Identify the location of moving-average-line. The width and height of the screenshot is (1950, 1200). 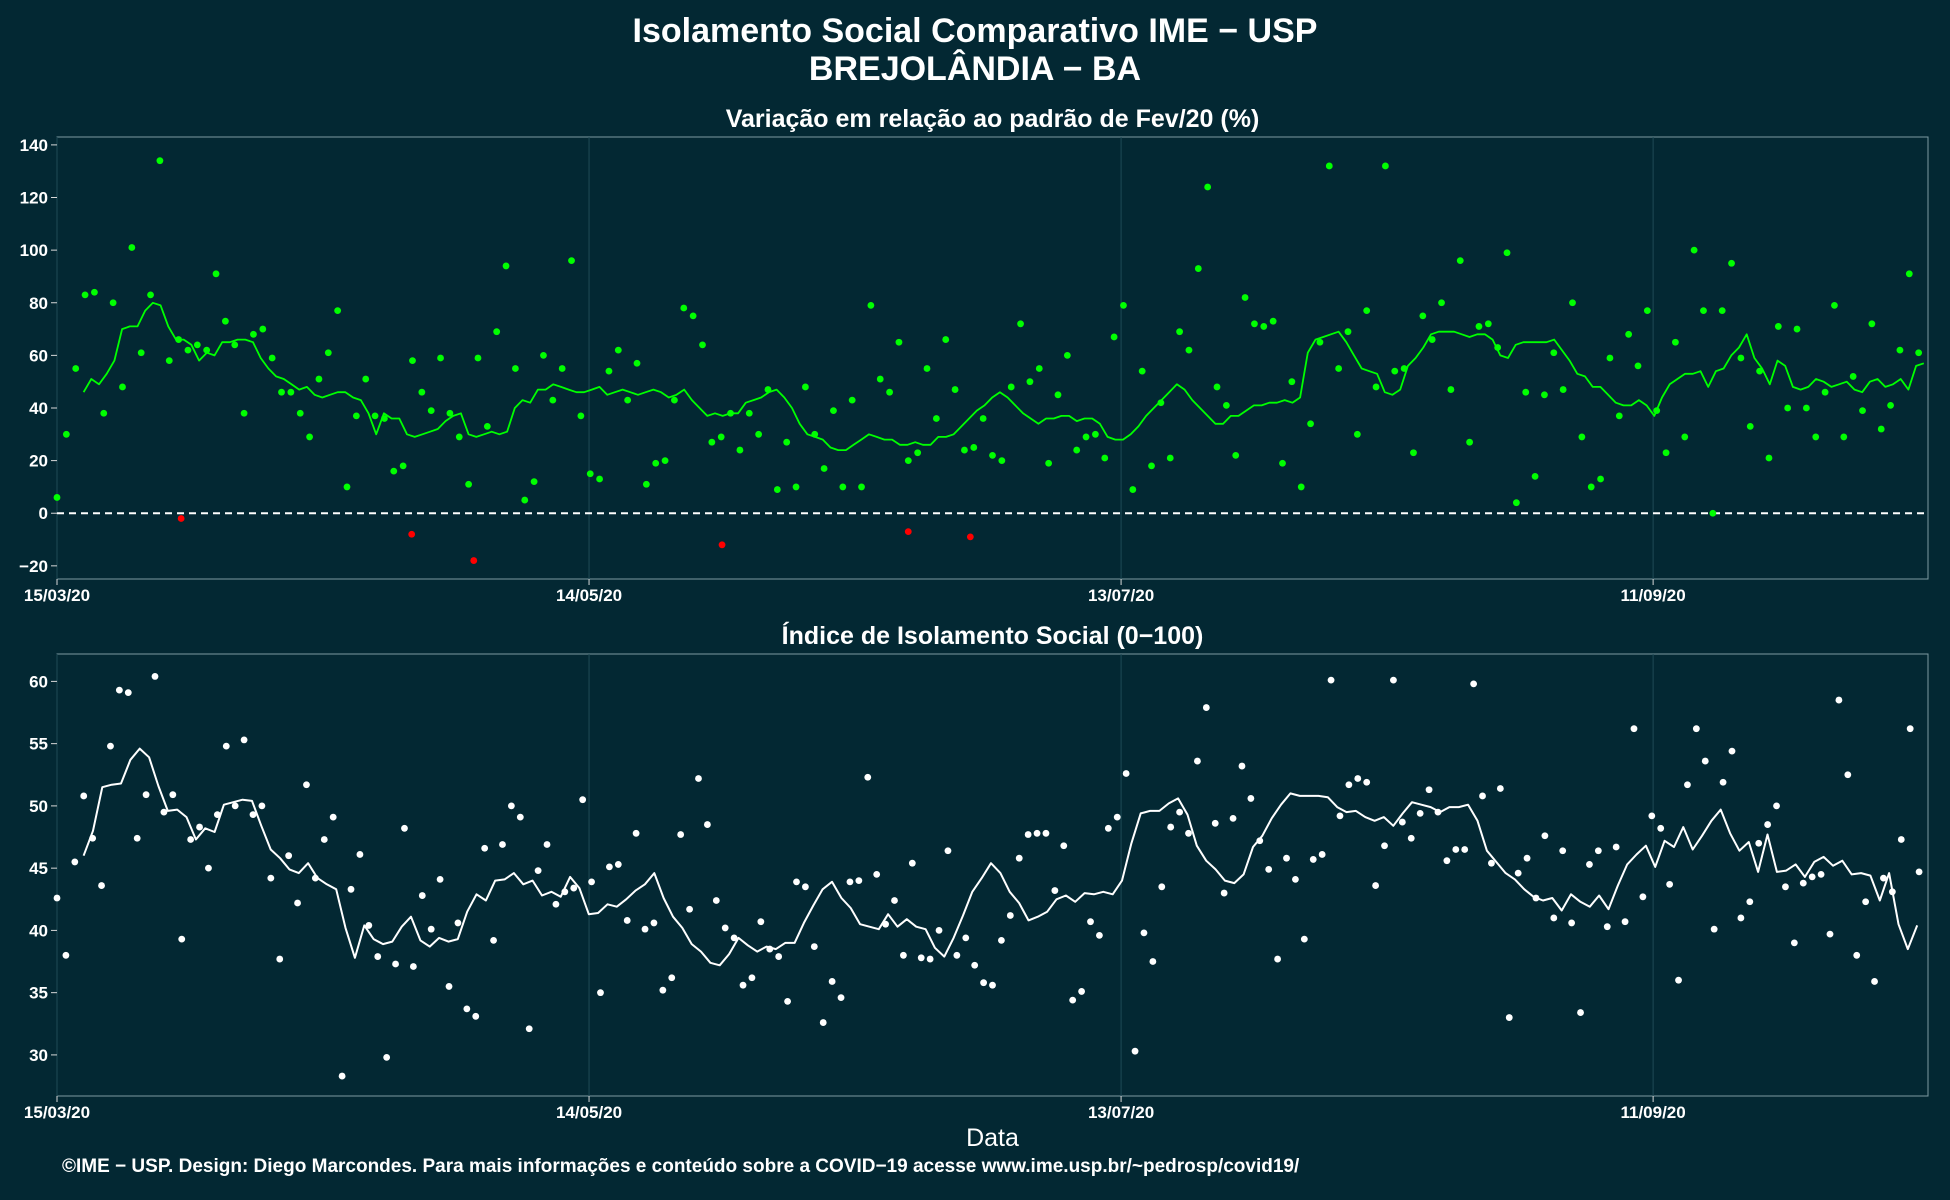
(1003, 376).